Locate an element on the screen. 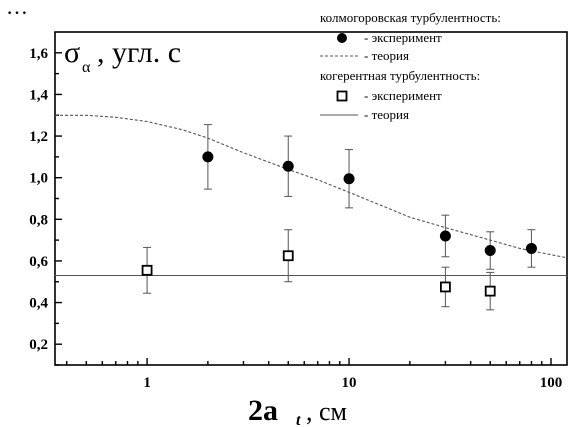 This screenshot has height=427, width=577. legend-open-square-marker is located at coordinates (342, 96).